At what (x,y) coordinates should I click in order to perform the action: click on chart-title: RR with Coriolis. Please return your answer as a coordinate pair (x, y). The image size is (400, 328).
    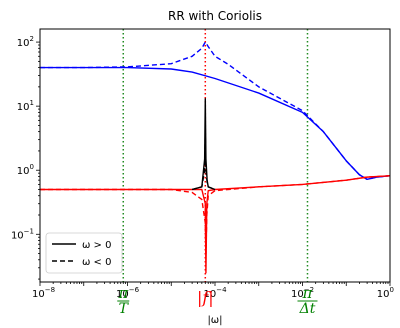
    Looking at the image, I should click on (215, 16).